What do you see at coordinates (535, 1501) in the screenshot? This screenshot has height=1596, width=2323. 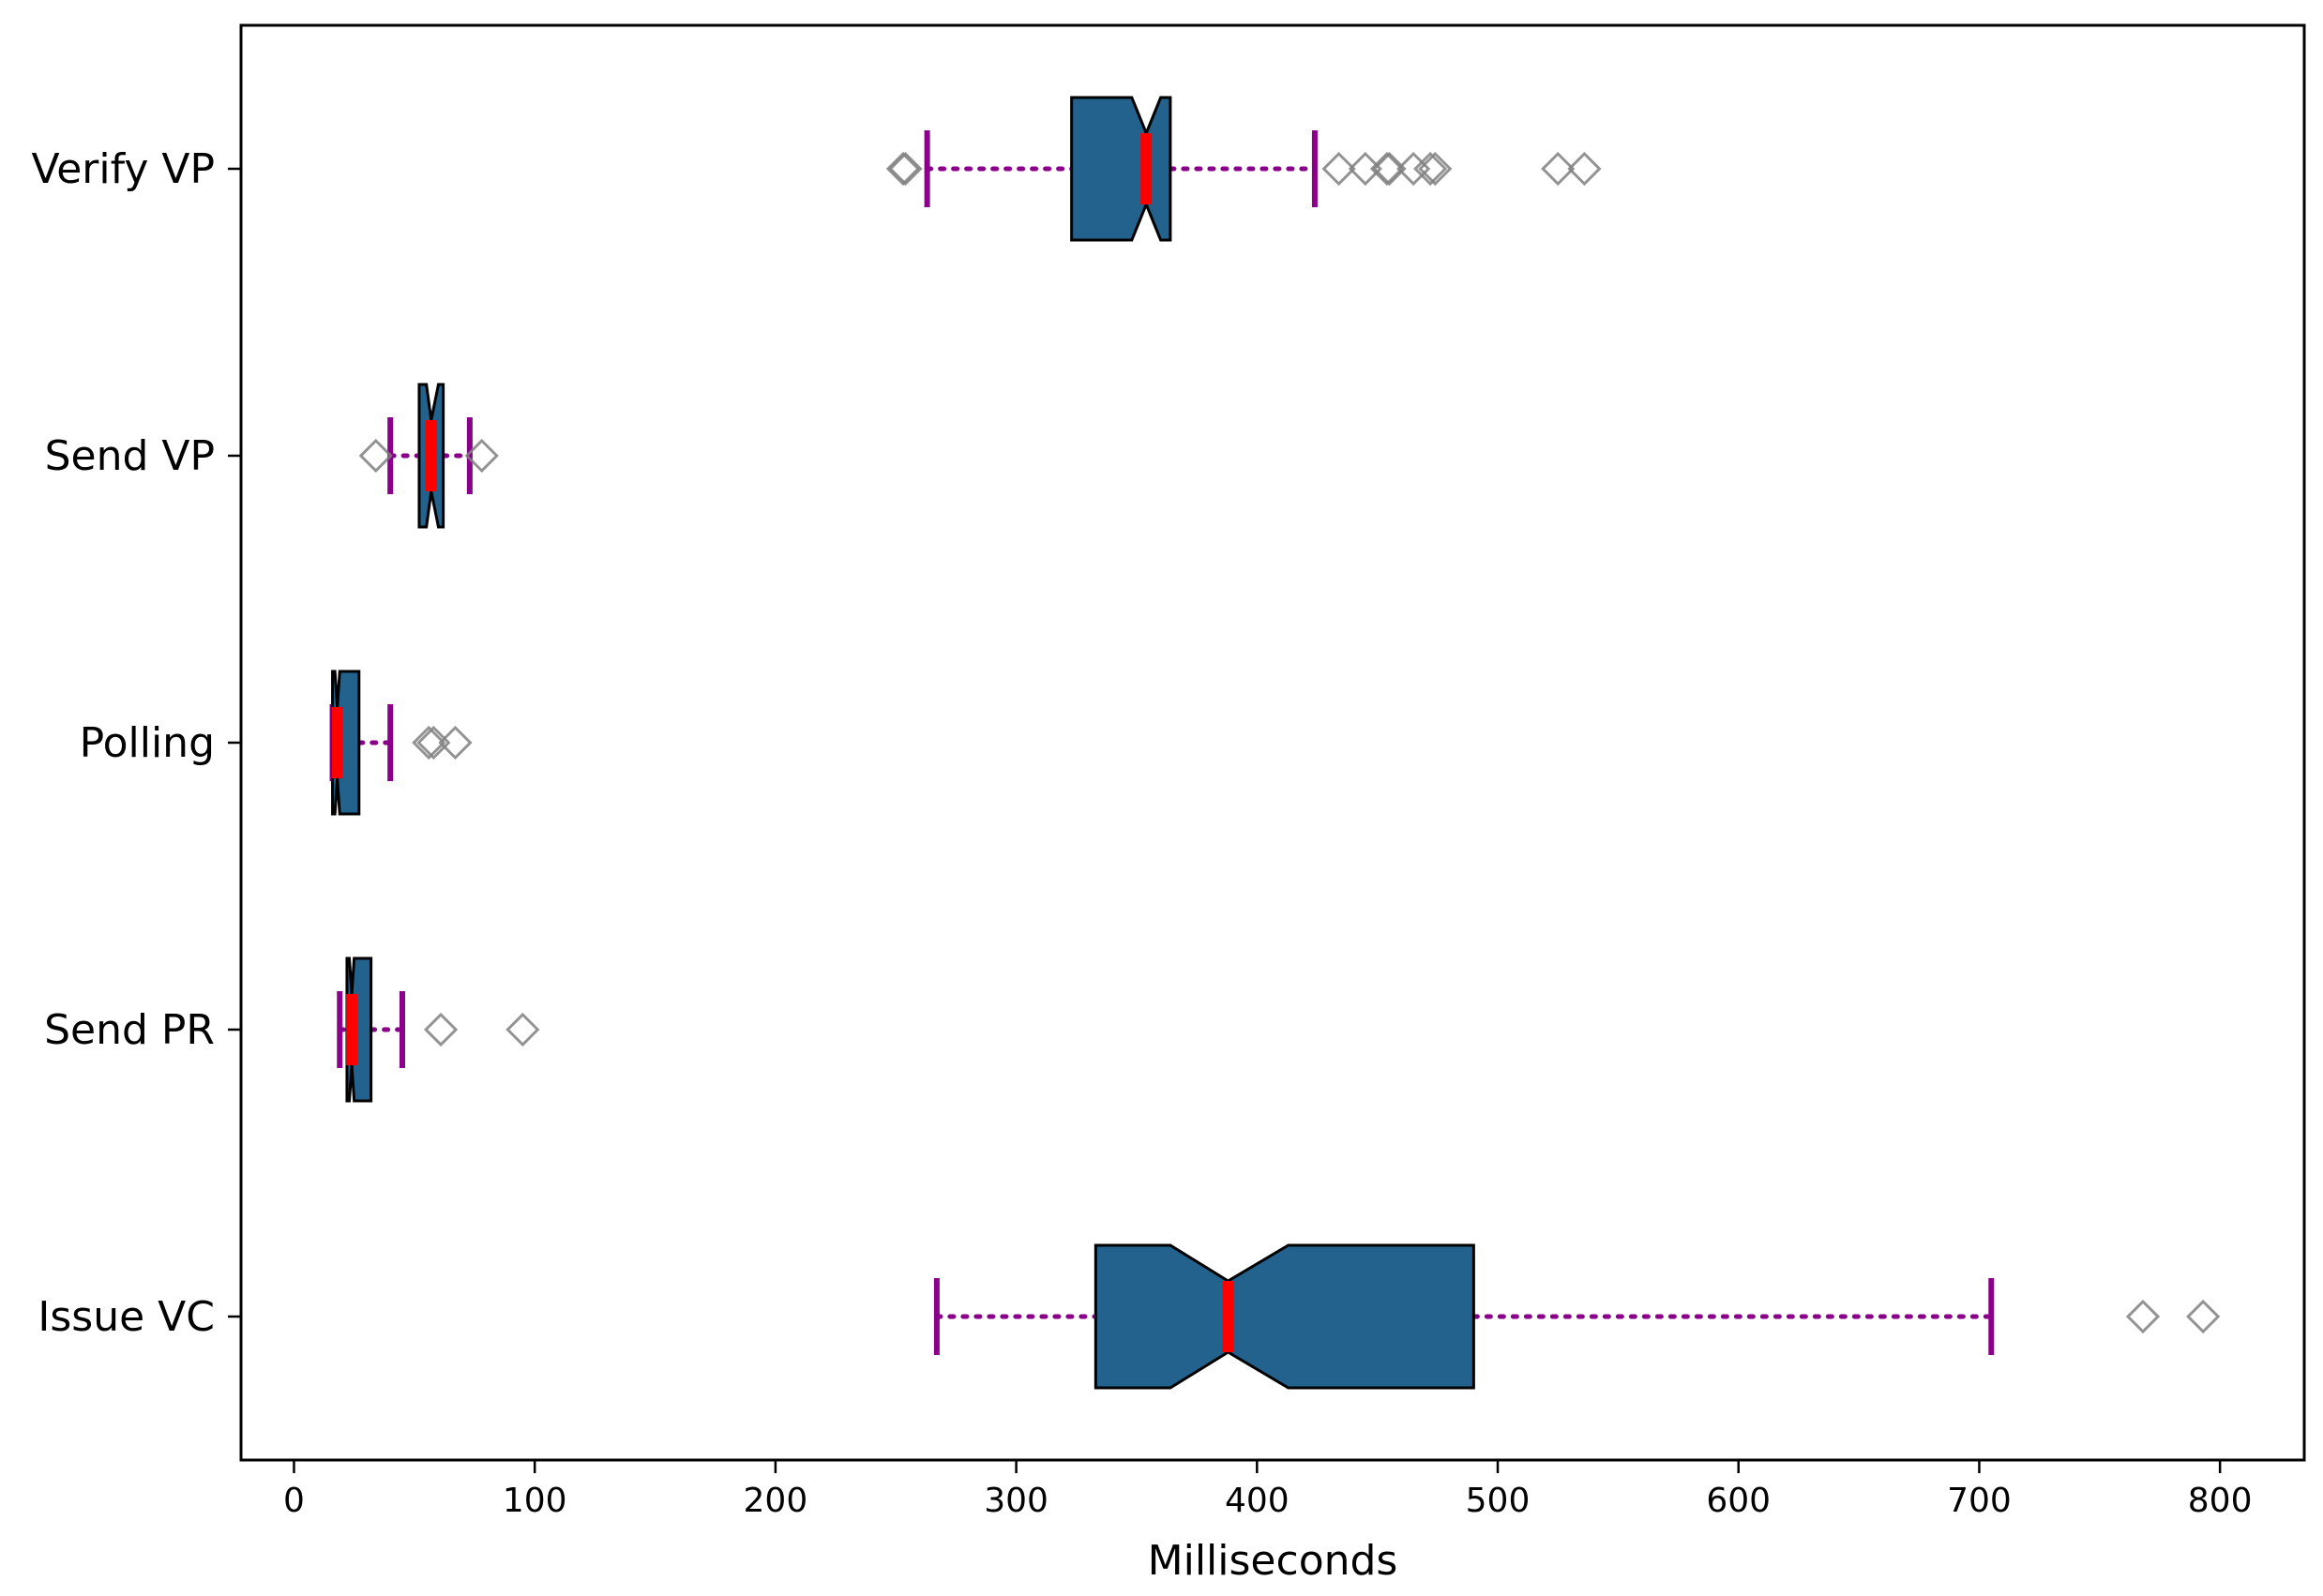 I see `x-tick-label: 100` at bounding box center [535, 1501].